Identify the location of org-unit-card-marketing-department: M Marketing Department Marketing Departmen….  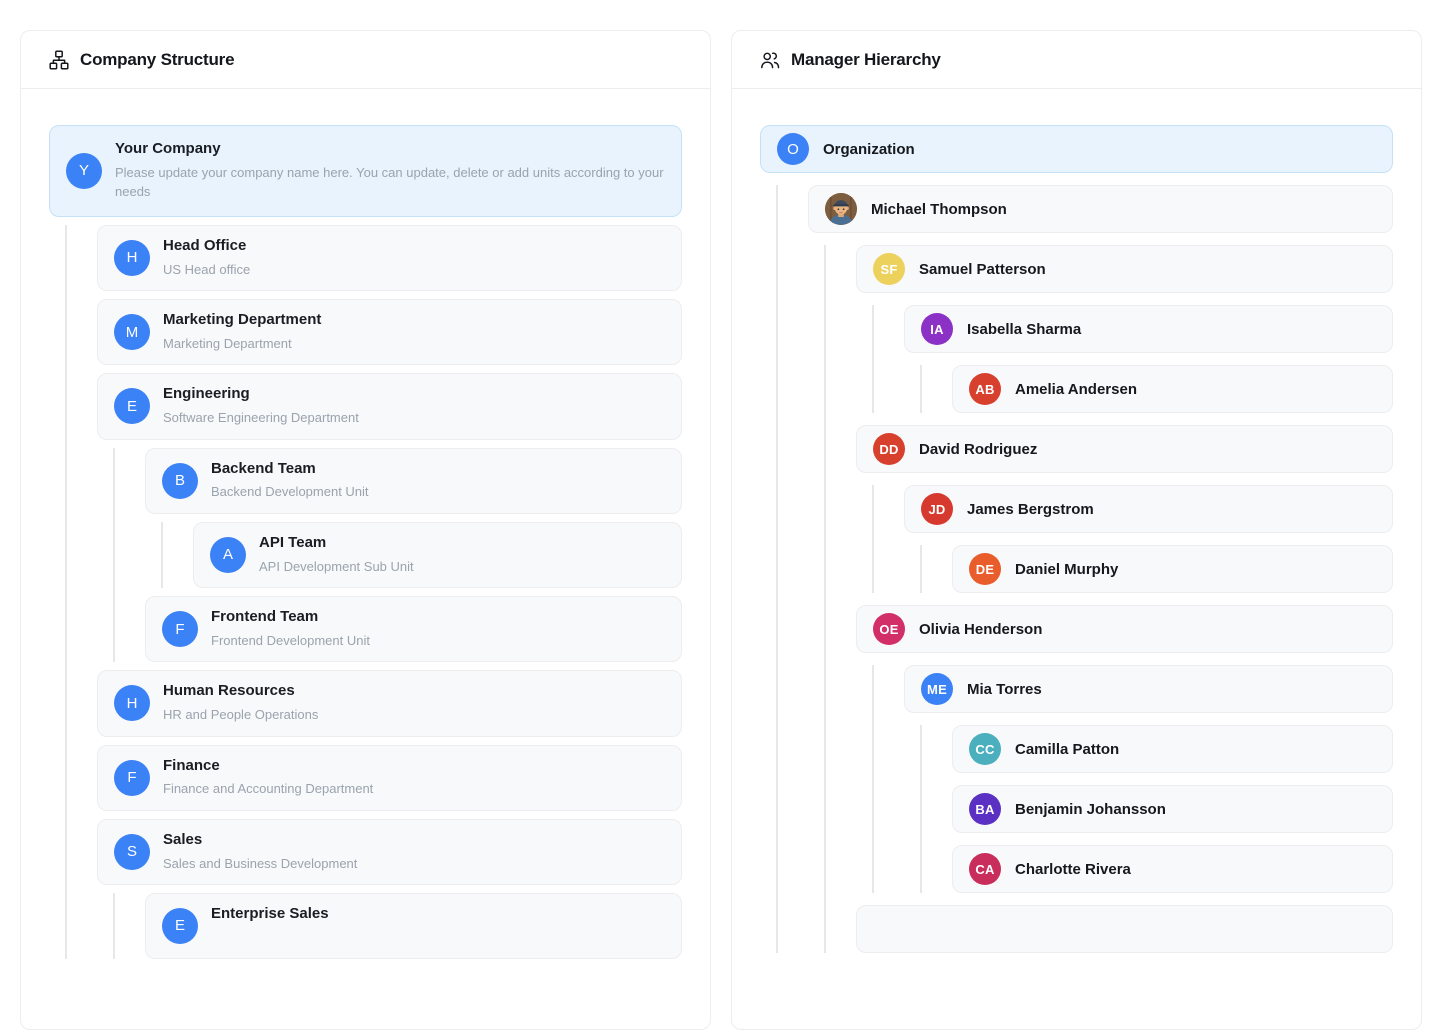
(389, 332).